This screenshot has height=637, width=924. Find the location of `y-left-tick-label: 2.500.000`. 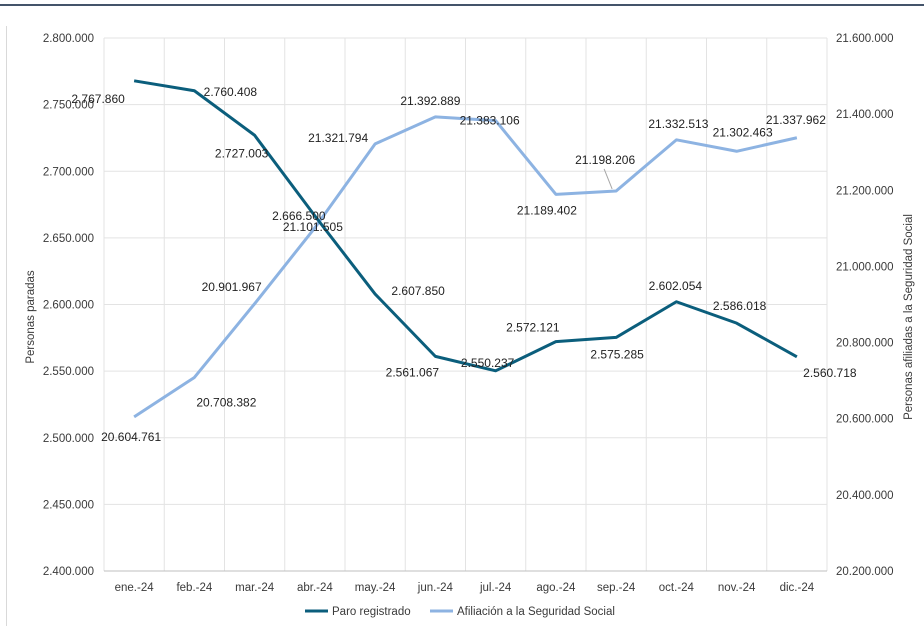

y-left-tick-label: 2.500.000 is located at coordinates (68, 439).